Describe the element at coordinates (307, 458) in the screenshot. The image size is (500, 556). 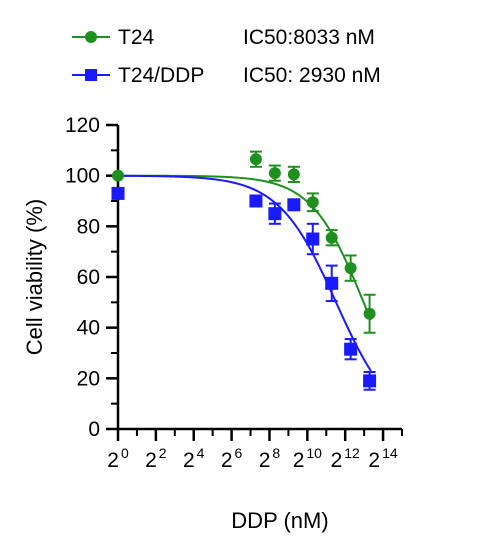
I see `x-tick-label: 2 10` at that location.